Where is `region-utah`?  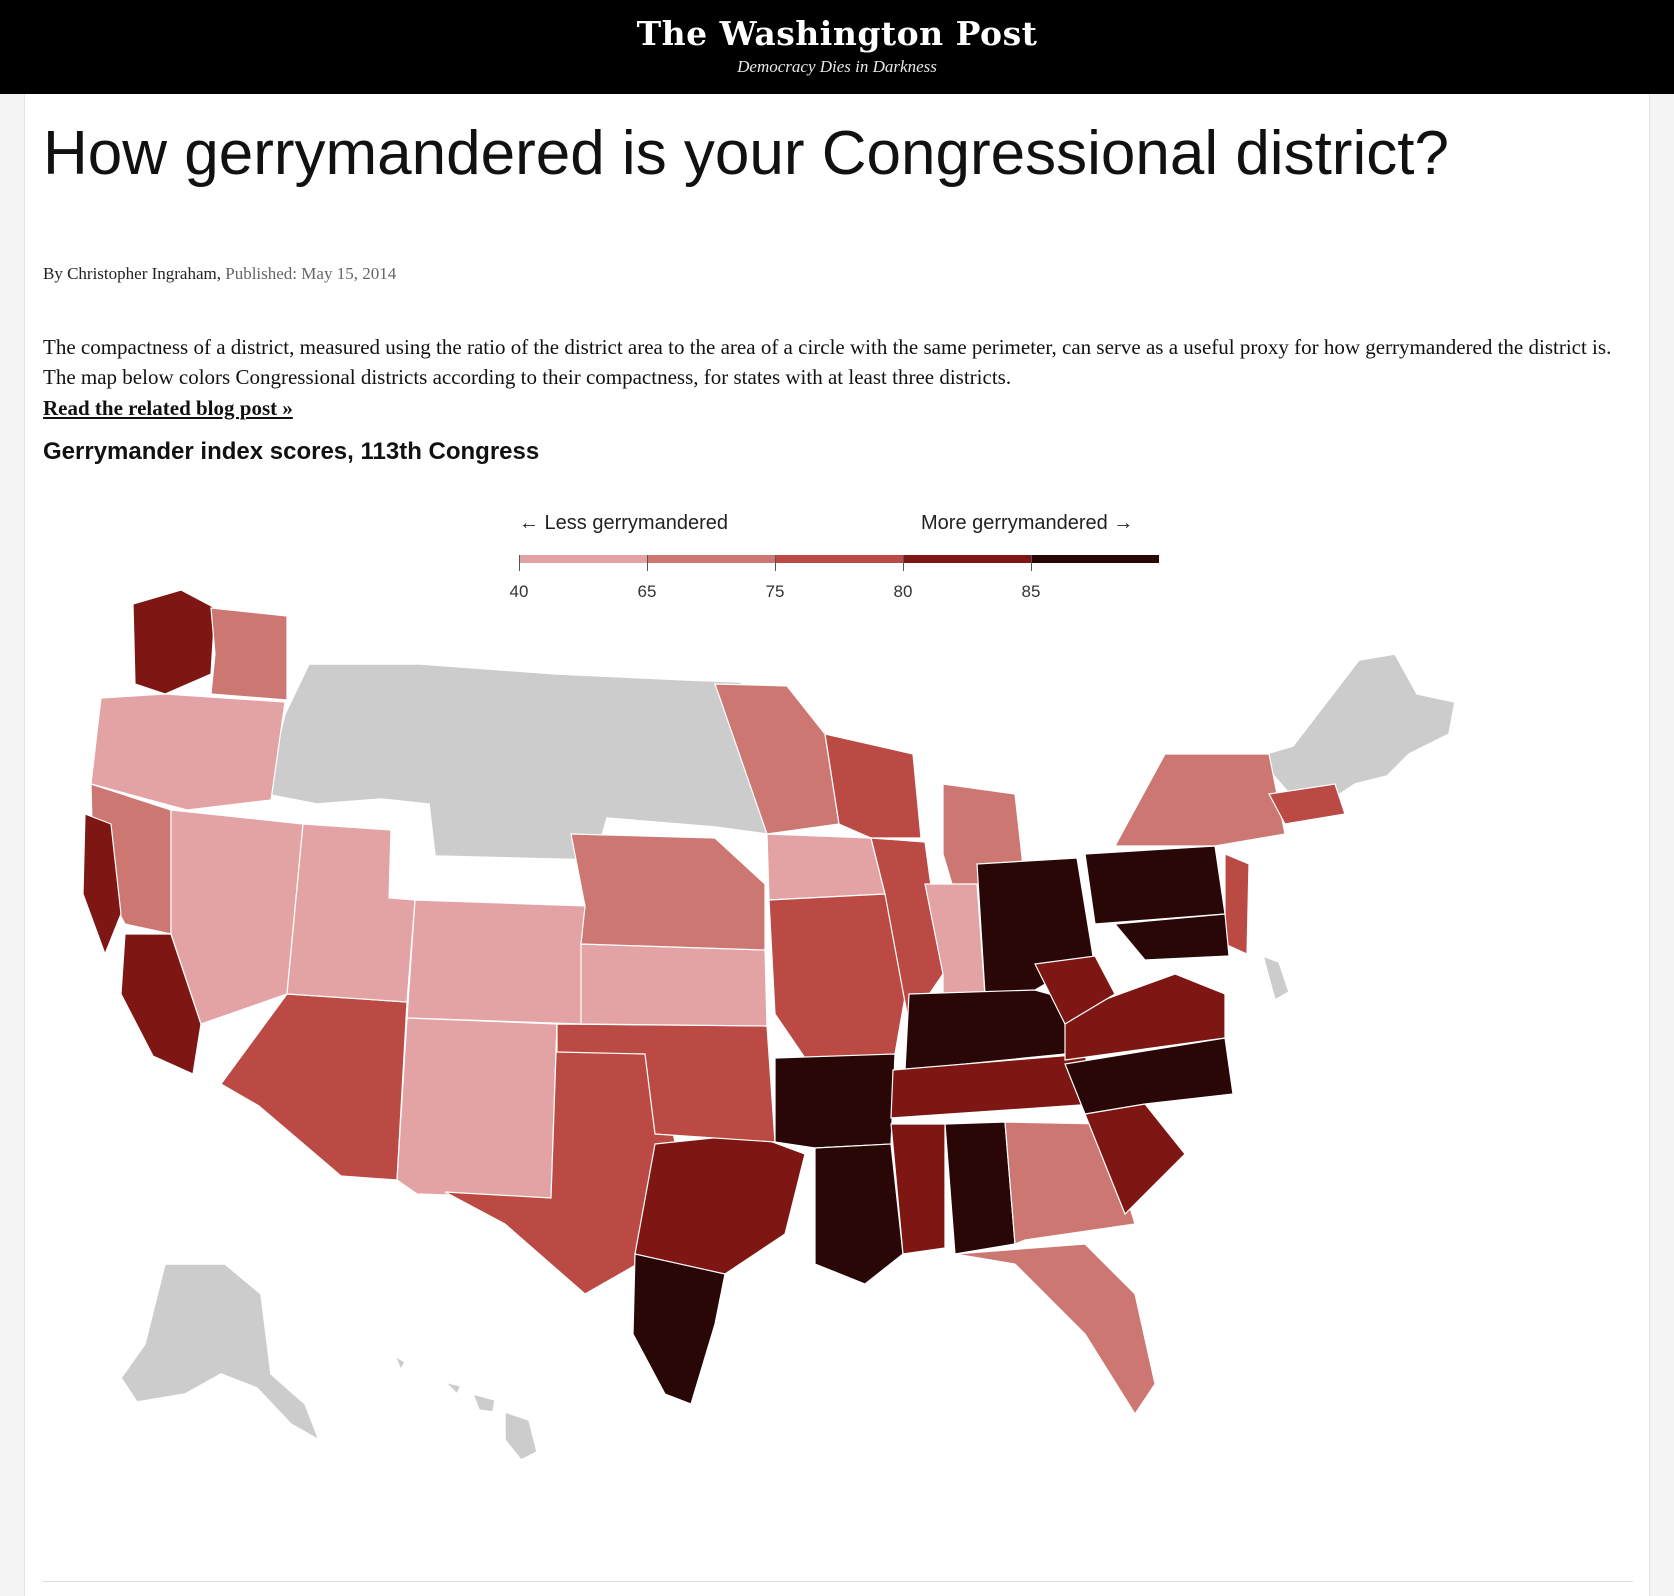 region-utah is located at coordinates (351, 913).